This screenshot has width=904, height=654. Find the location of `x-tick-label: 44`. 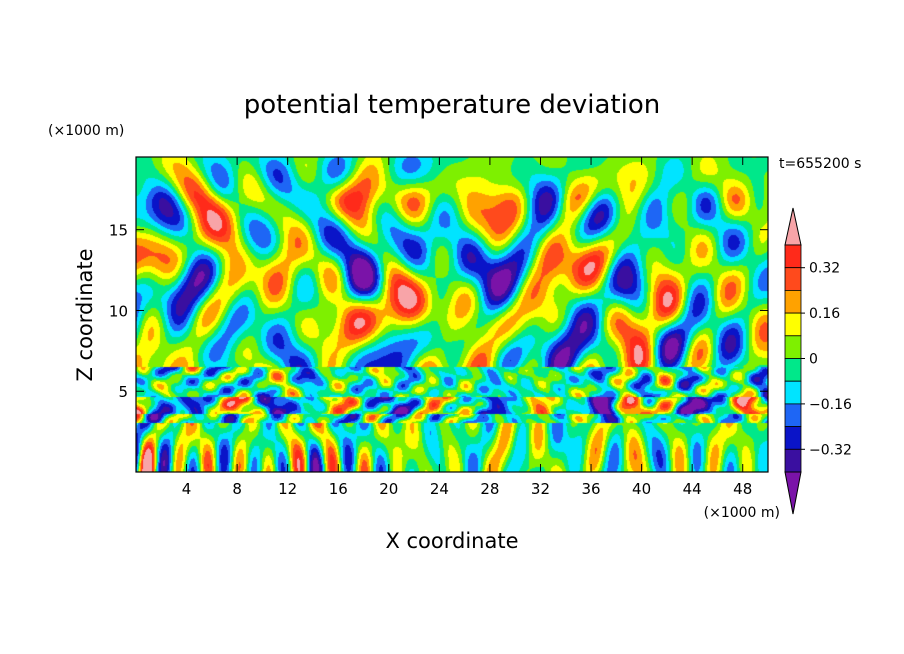

x-tick-label: 44 is located at coordinates (692, 489).